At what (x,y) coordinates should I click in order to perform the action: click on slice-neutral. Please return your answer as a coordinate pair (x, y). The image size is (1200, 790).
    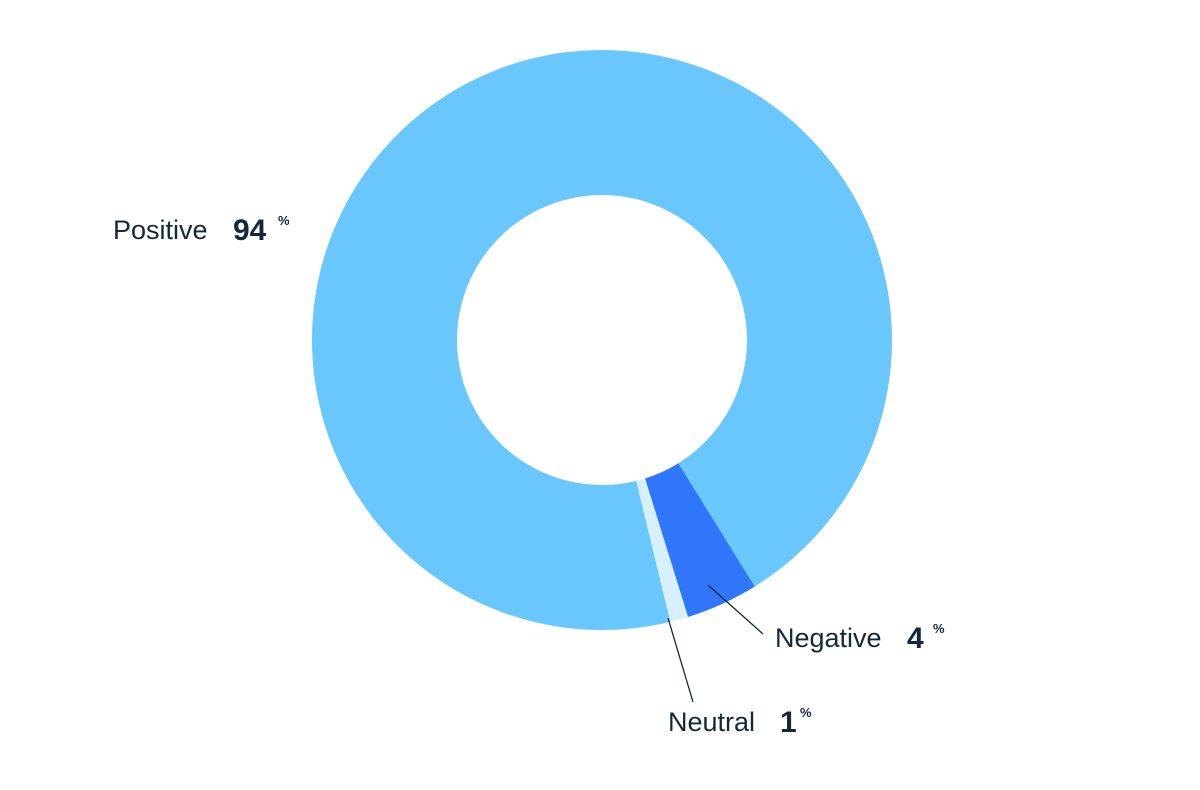
    Looking at the image, I should click on (662, 550).